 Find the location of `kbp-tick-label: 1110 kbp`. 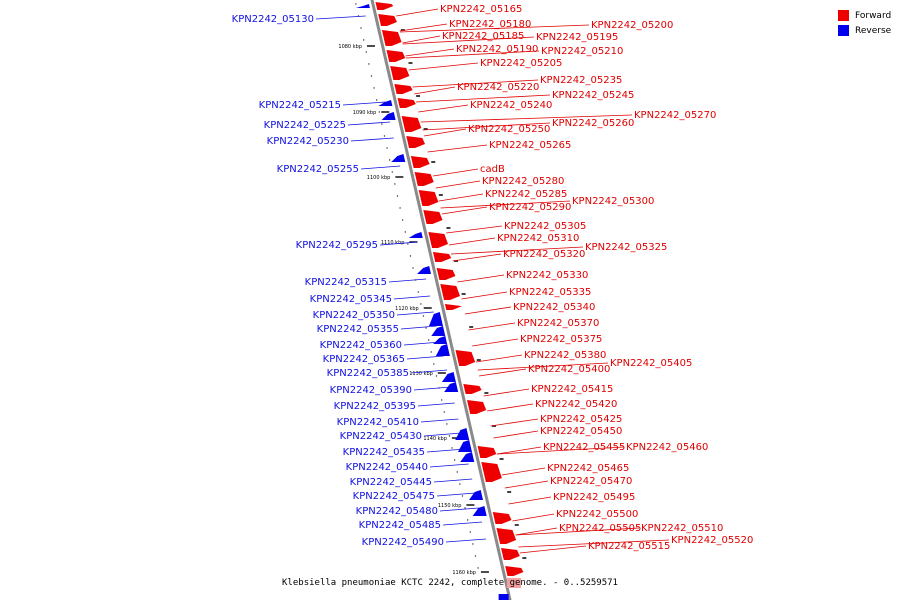

kbp-tick-label: 1110 kbp is located at coordinates (393, 243).